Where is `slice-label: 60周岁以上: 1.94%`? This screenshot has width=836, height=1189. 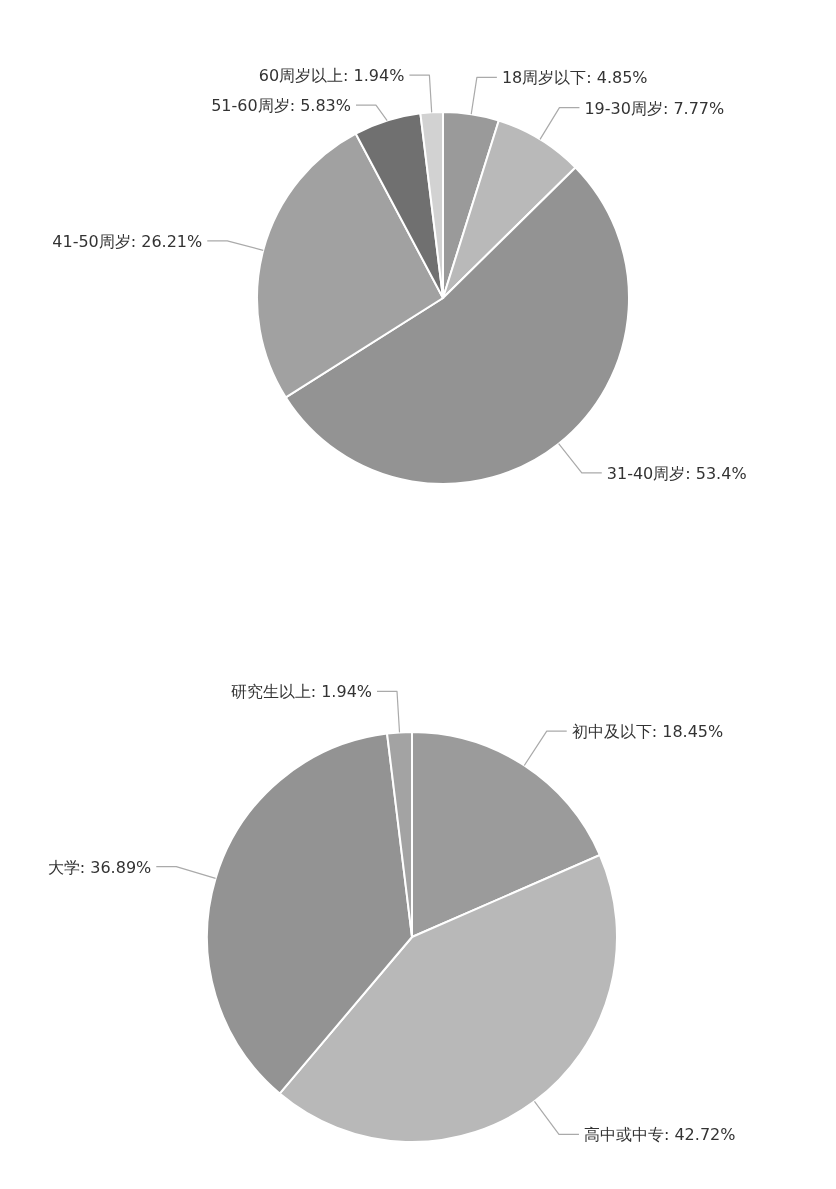 slice-label: 60周岁以上: 1.94% is located at coordinates (331, 76).